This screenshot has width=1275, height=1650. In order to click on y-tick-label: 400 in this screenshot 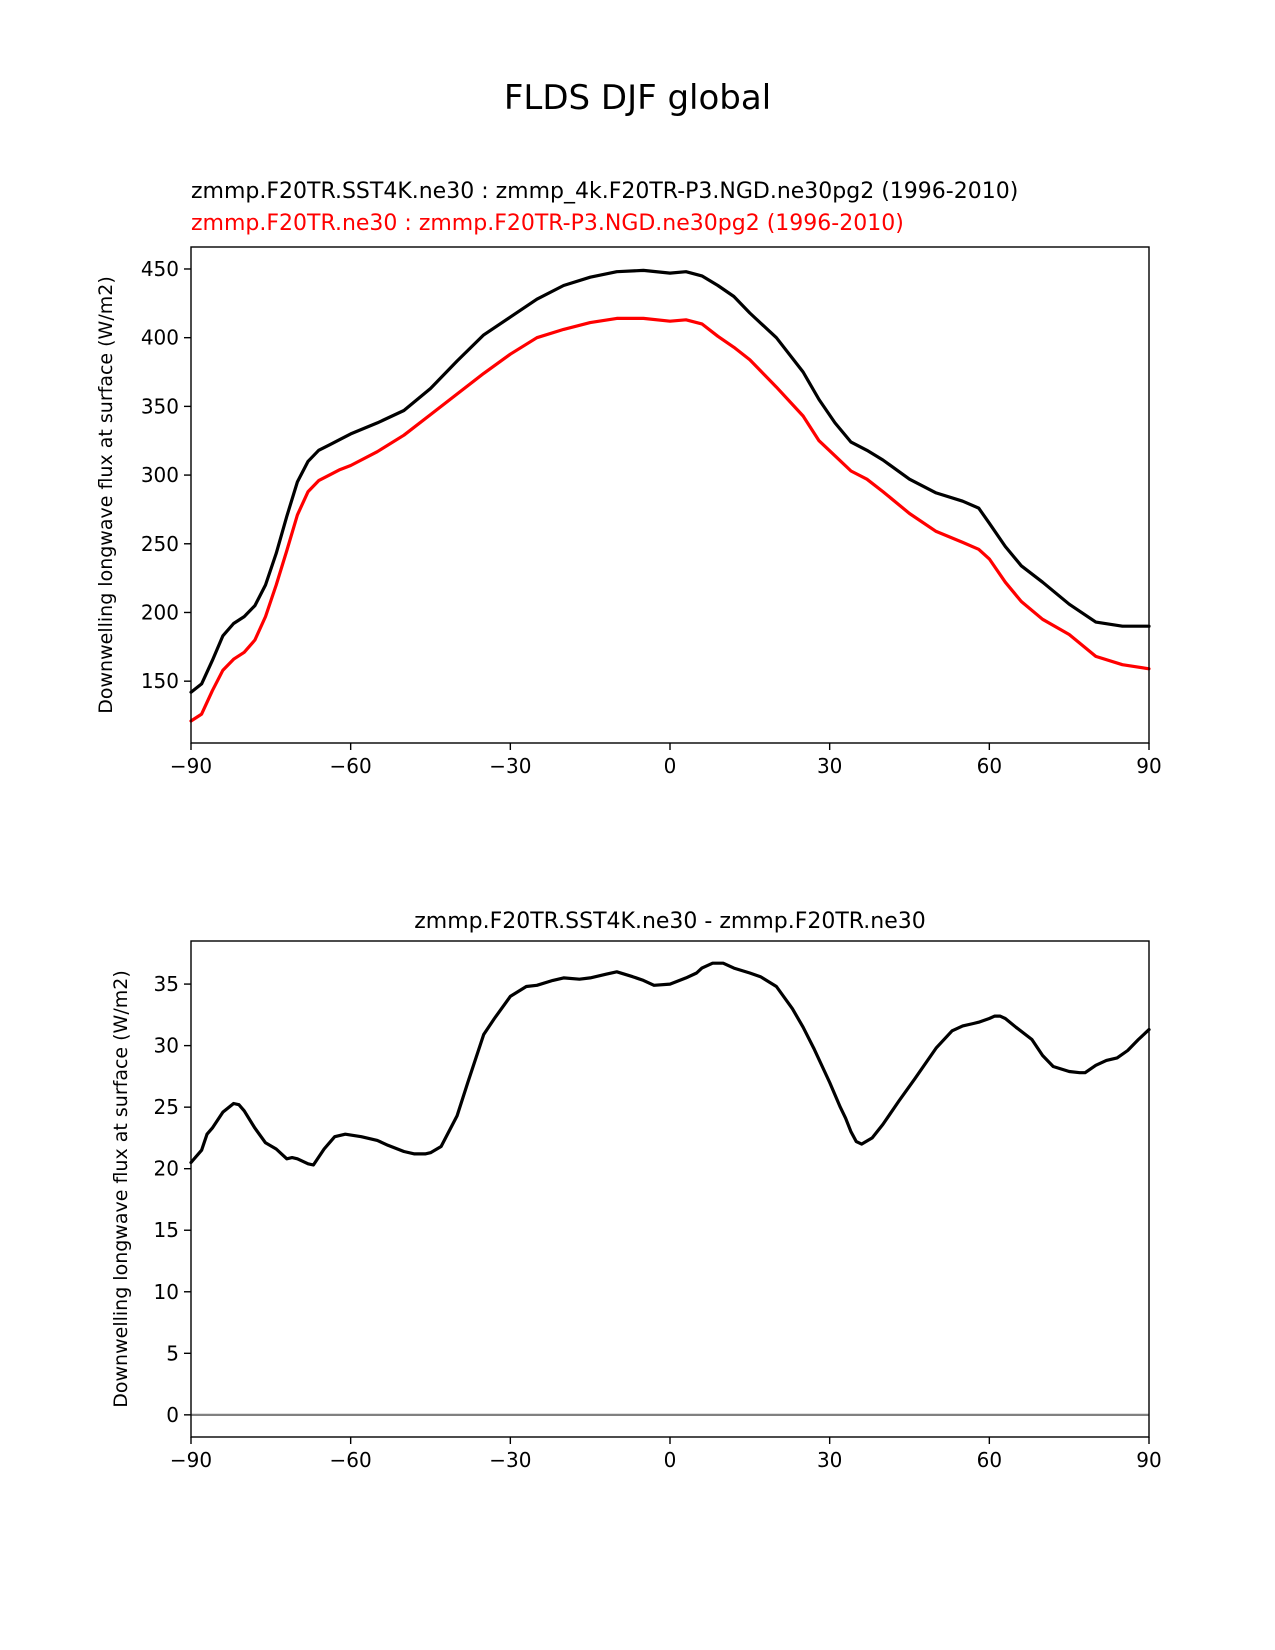, I will do `click(160, 338)`.